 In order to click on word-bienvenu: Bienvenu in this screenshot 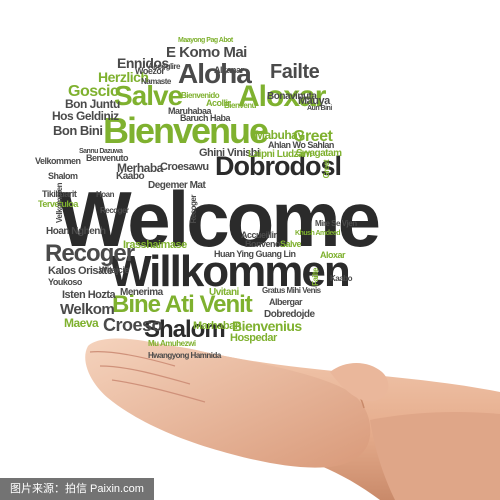, I will do `click(240, 105)`.